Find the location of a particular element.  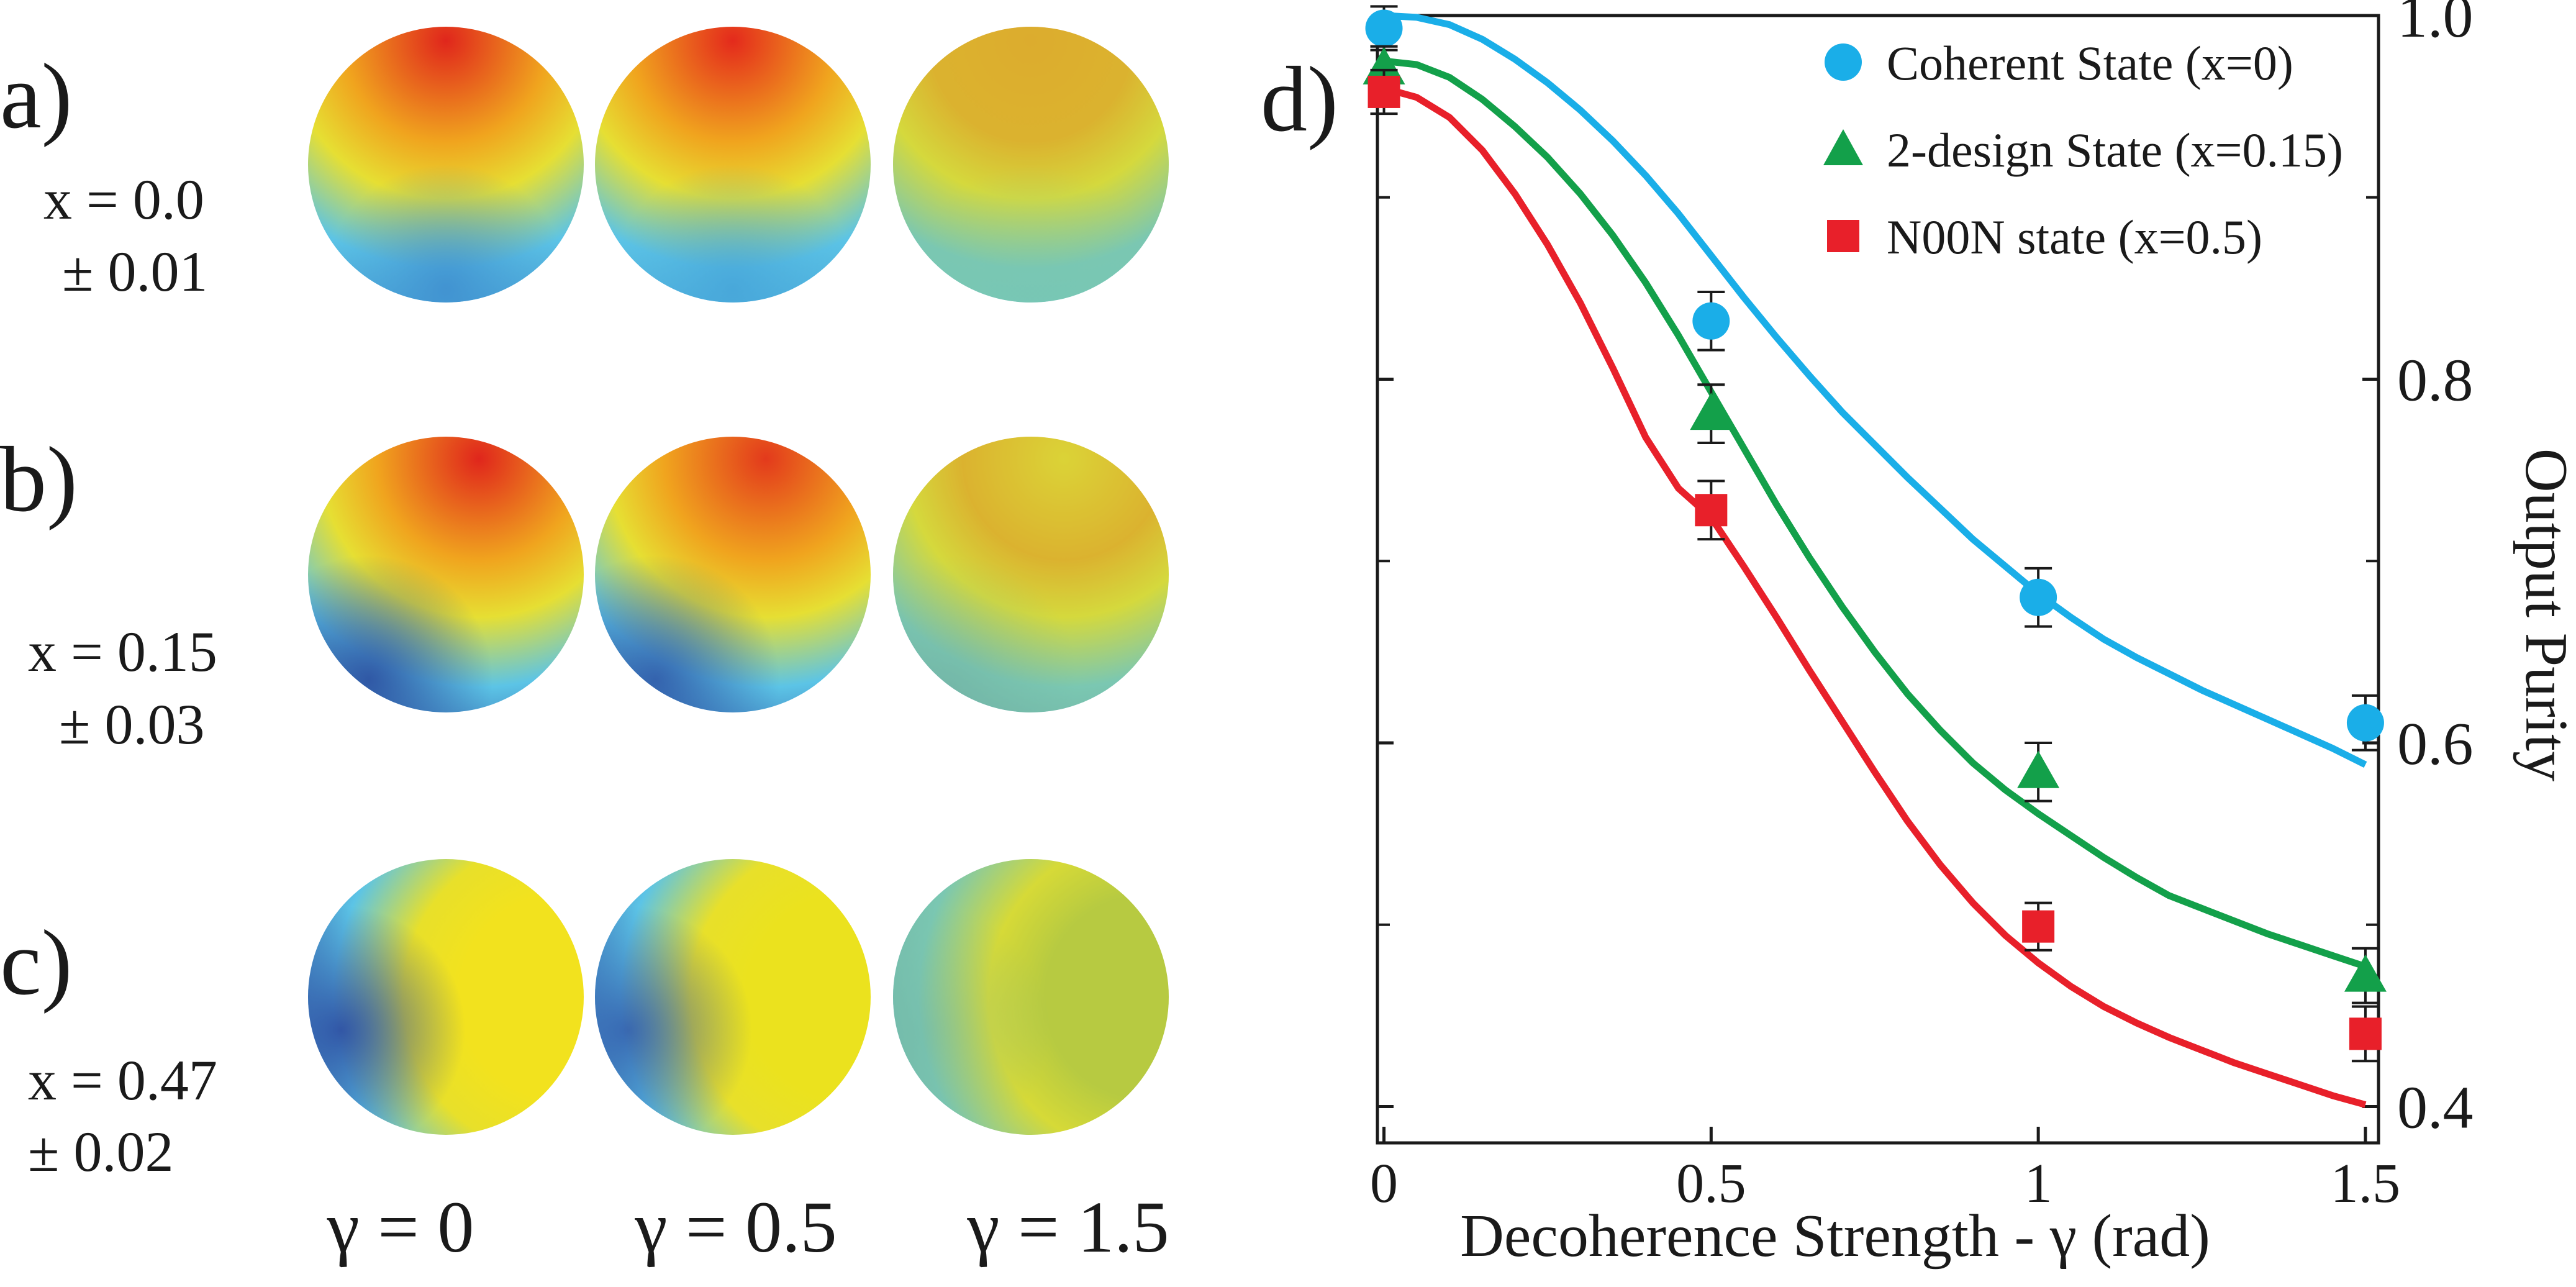

x-axis: 0 0.5 1 1.5 is located at coordinates (1885, 1170).